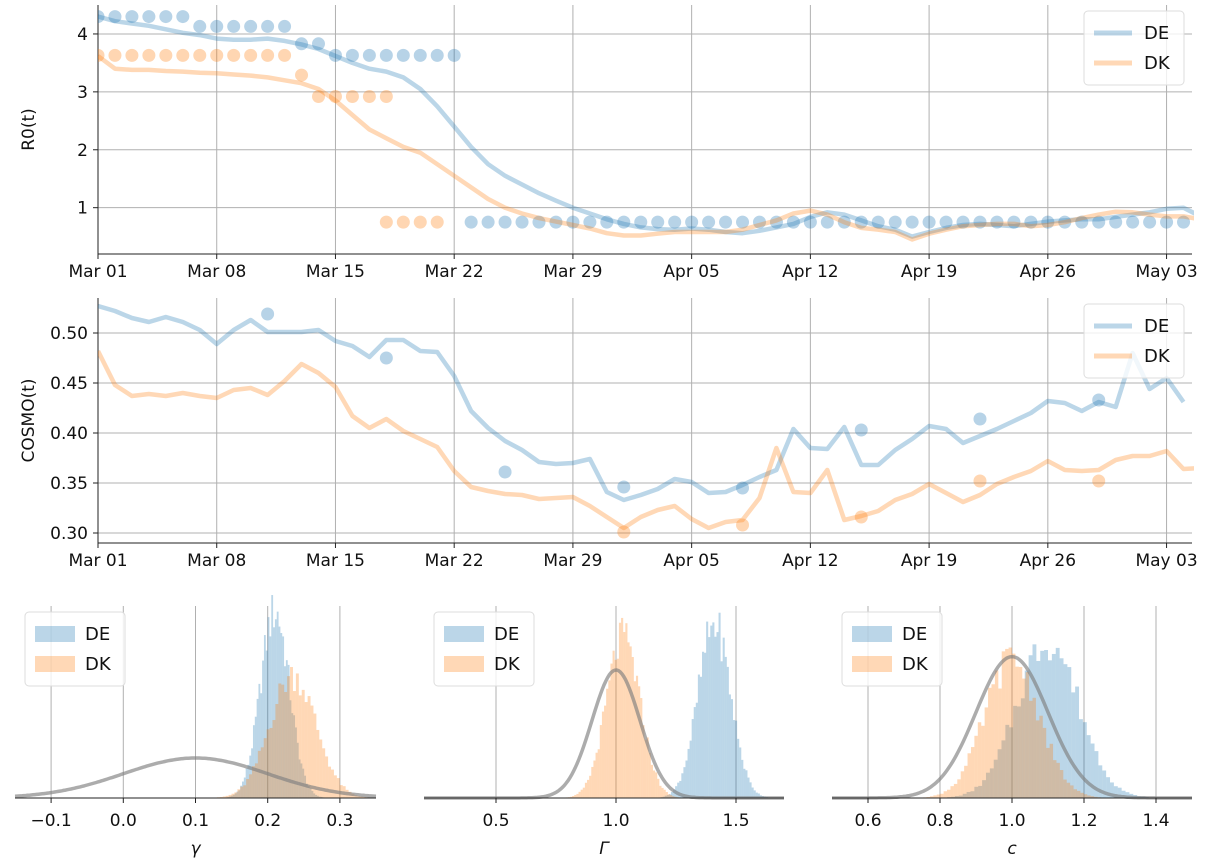 The height and width of the screenshot is (861, 1212). Describe the element at coordinates (335, 561) in the screenshot. I see `x-tick-label: Mar 15` at that location.